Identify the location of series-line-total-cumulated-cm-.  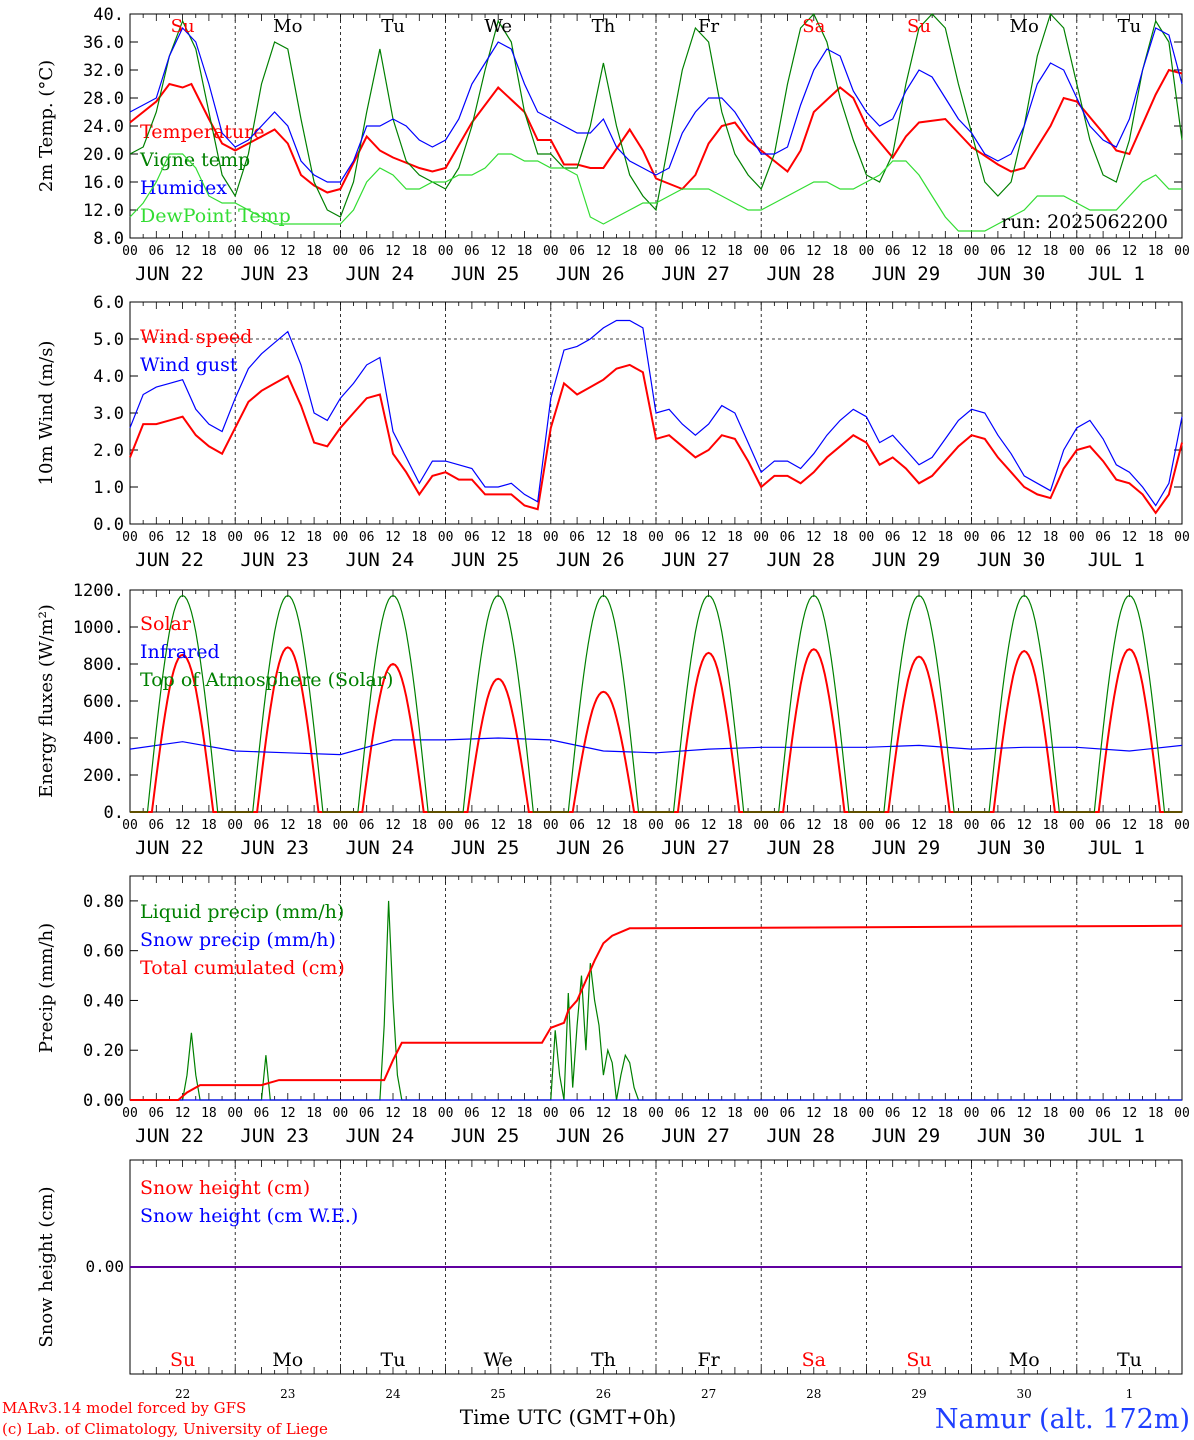
(656, 1012).